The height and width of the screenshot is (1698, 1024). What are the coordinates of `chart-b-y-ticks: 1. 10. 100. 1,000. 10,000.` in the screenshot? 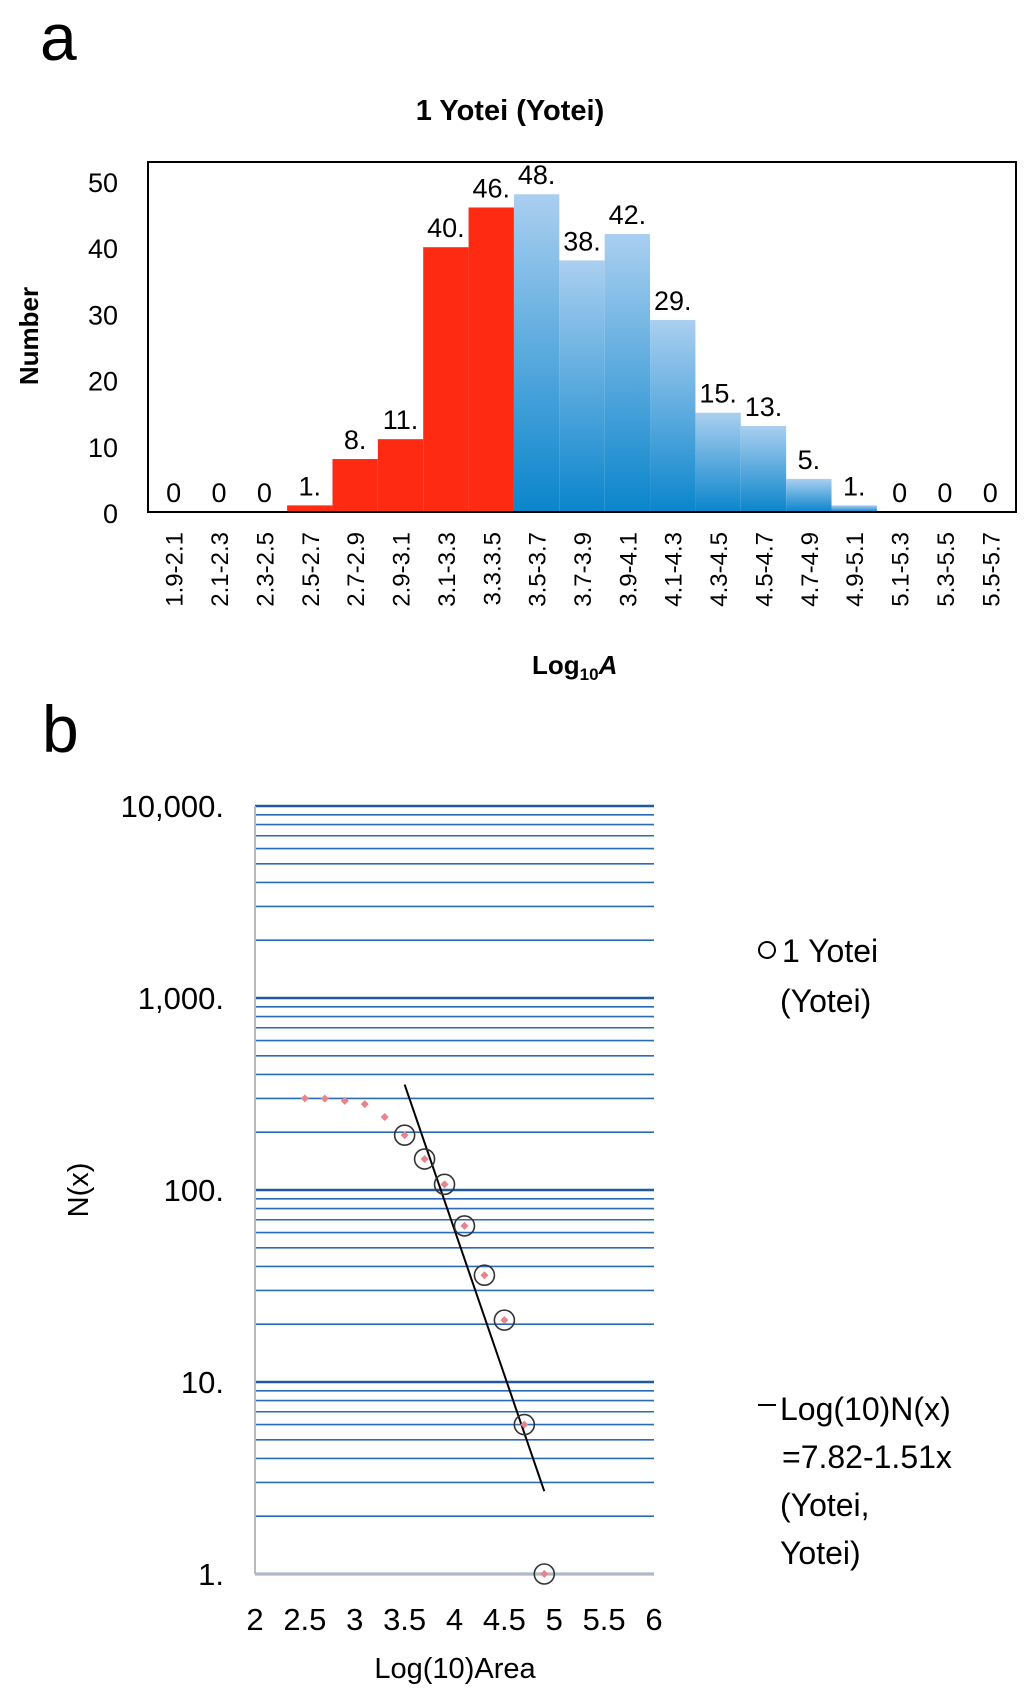 It's located at (172, 1190).